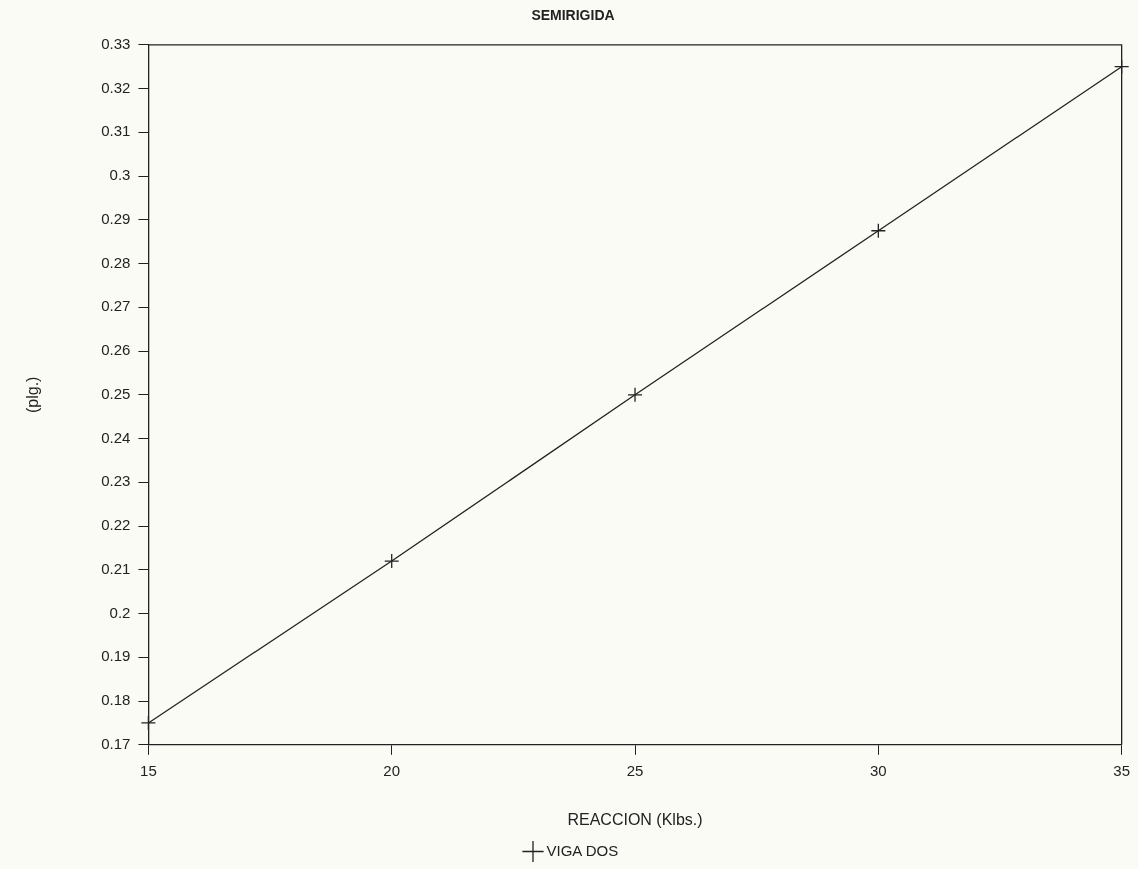 The height and width of the screenshot is (869, 1138). Describe the element at coordinates (120, 175) in the screenshot. I see `y-tick-label: 0.3` at that location.